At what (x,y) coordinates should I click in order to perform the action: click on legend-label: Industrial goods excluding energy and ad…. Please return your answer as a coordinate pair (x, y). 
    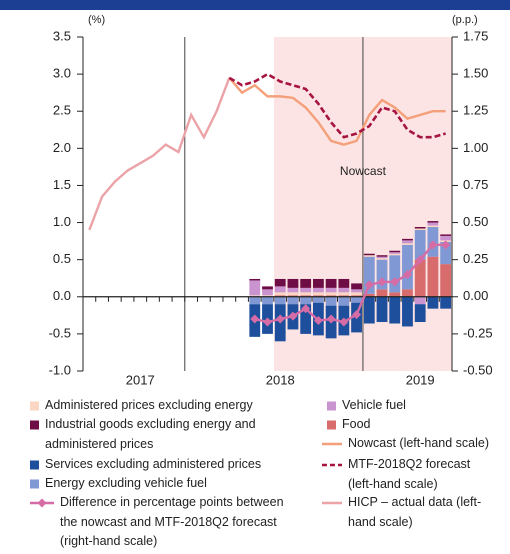
    Looking at the image, I should click on (150, 434).